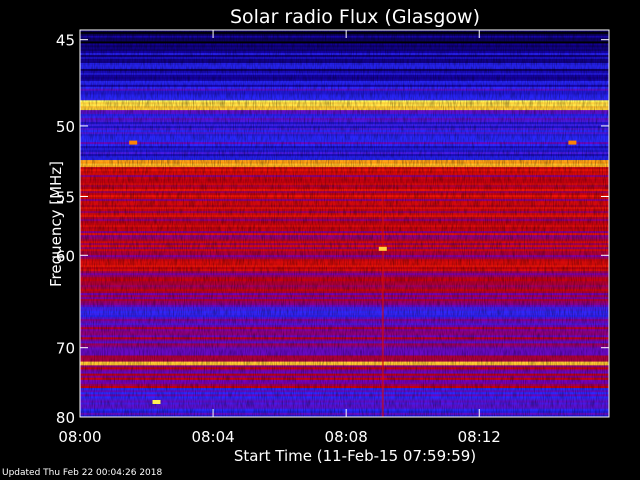  What do you see at coordinates (479, 437) in the screenshot?
I see `x-tick-label-08:12: 08:12` at bounding box center [479, 437].